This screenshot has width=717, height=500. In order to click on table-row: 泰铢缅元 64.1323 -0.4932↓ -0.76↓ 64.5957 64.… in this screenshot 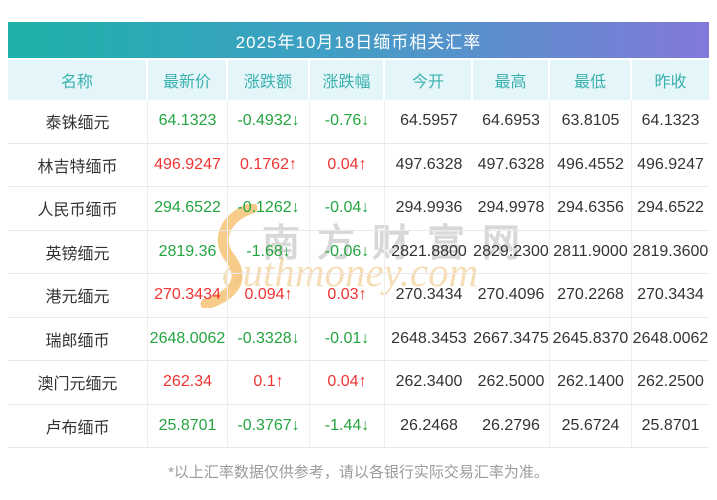, I will do `click(358, 122)`.